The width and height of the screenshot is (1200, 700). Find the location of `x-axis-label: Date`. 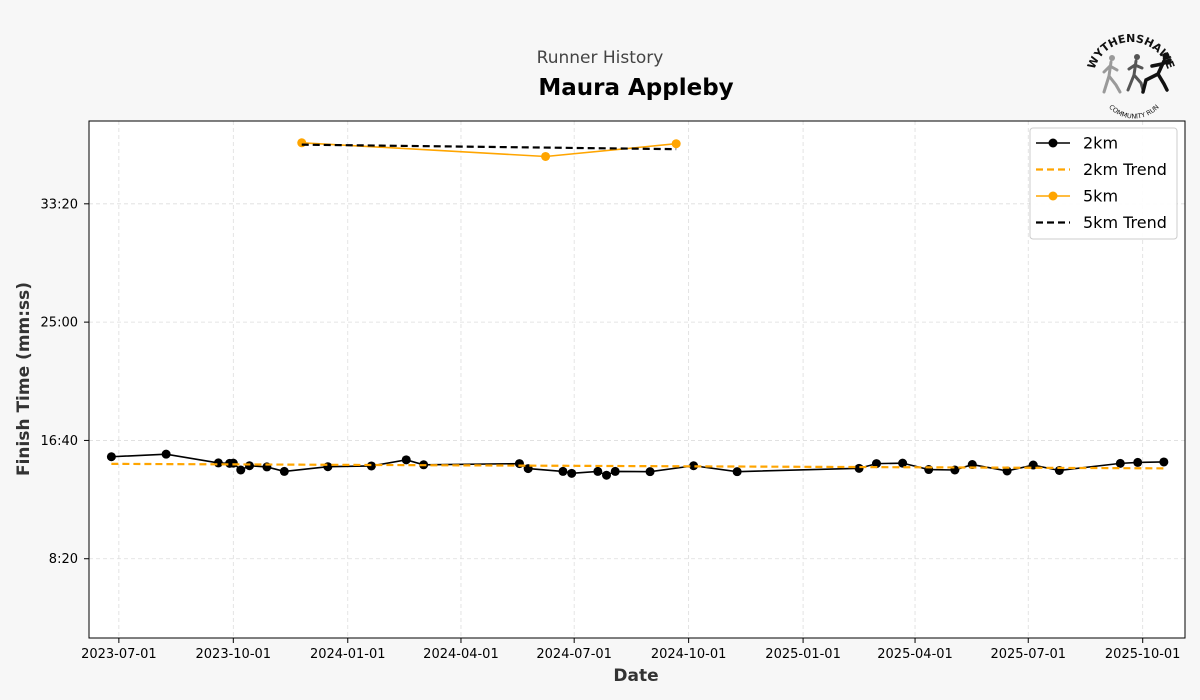

x-axis-label: Date is located at coordinates (635, 676).